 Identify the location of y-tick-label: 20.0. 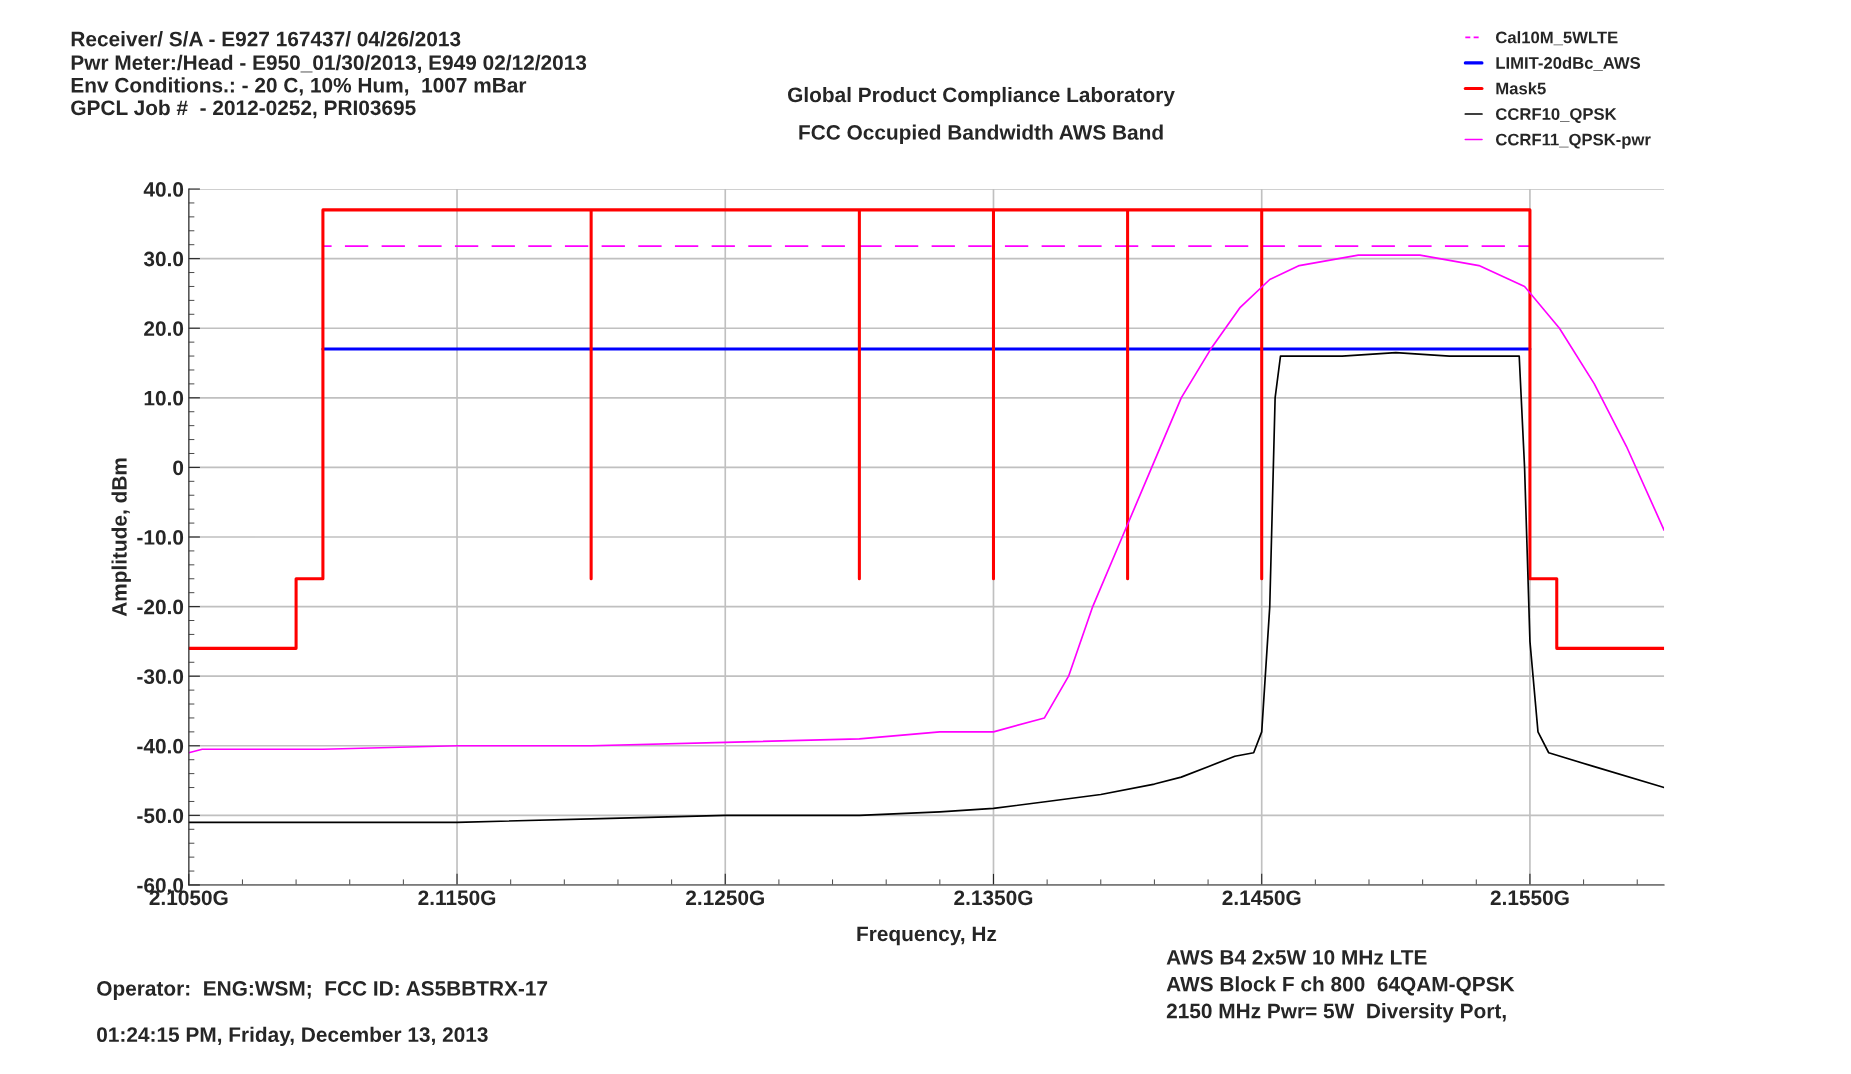
(164, 328).